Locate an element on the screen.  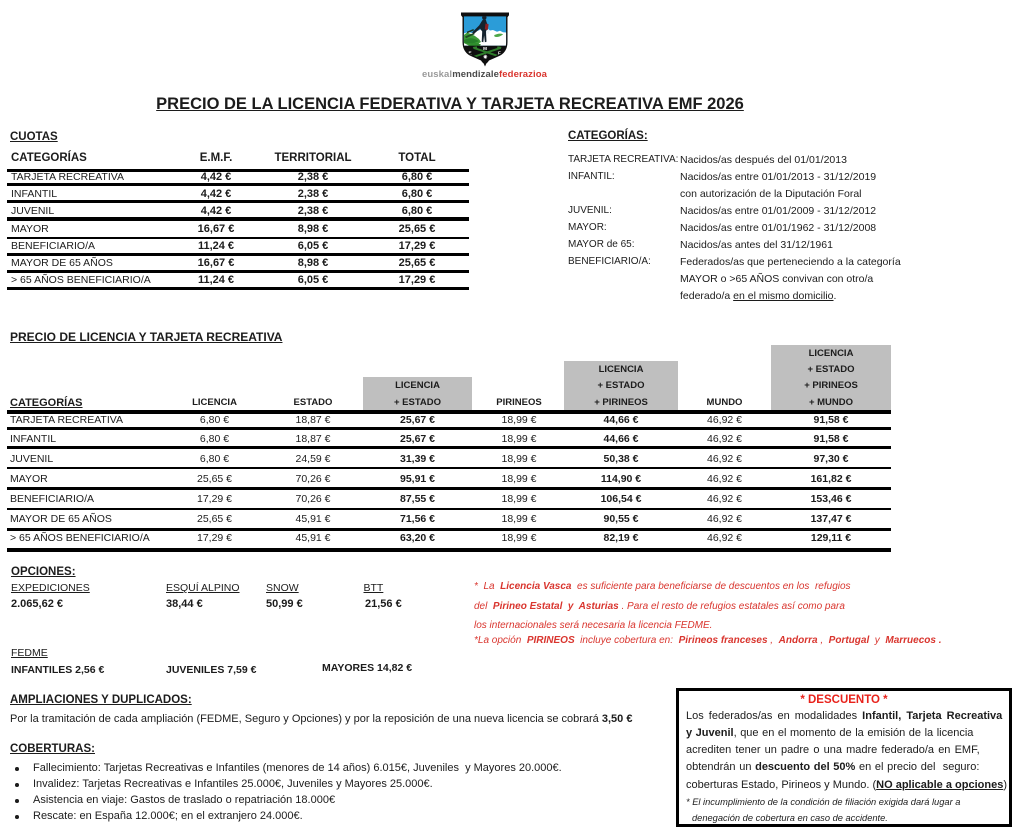
svg-text: F is located at coordinates (499, 53).